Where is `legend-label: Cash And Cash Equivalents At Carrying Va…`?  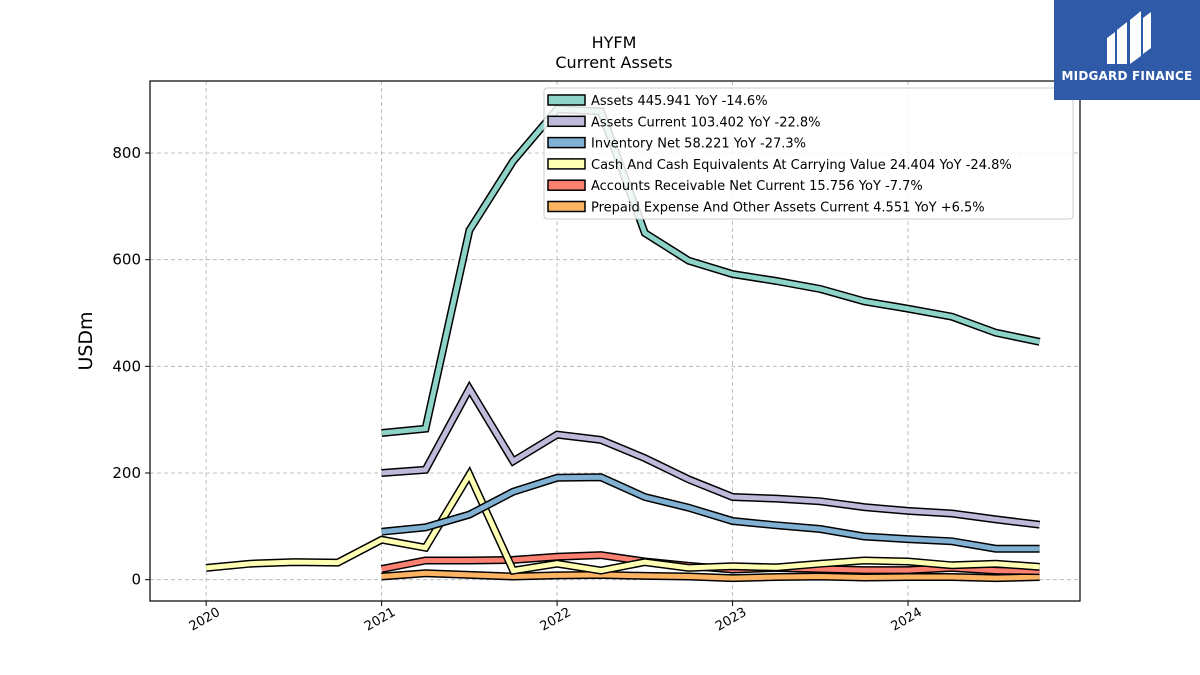
legend-label: Cash And Cash Equivalents At Carrying Va… is located at coordinates (801, 165).